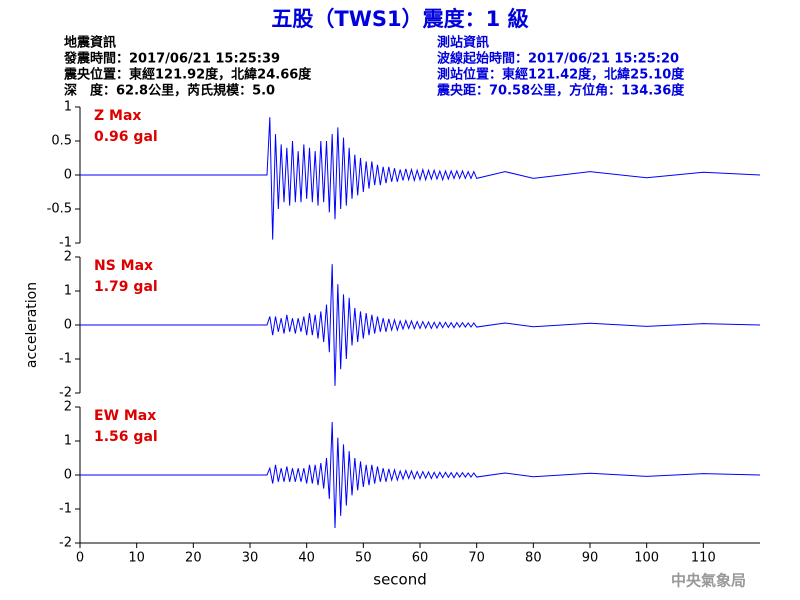  What do you see at coordinates (250, 558) in the screenshot?
I see `x-tick-label: 30` at bounding box center [250, 558].